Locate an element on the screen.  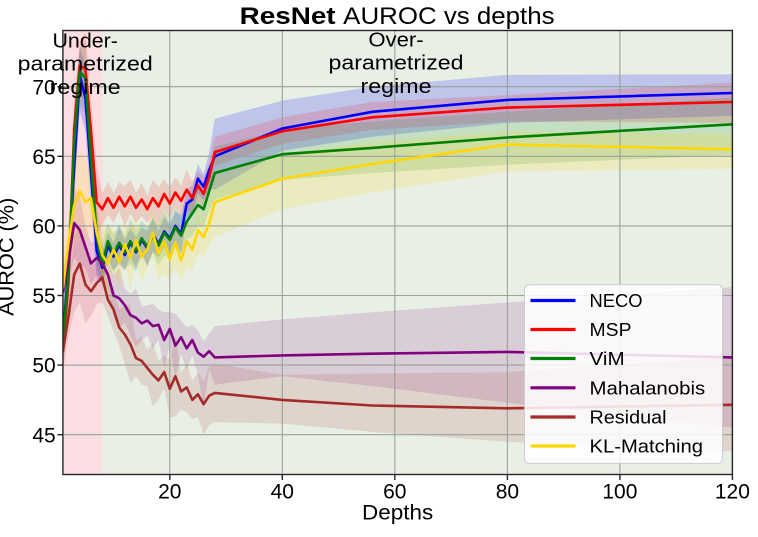
svg-text: 40 is located at coordinates (282, 492).